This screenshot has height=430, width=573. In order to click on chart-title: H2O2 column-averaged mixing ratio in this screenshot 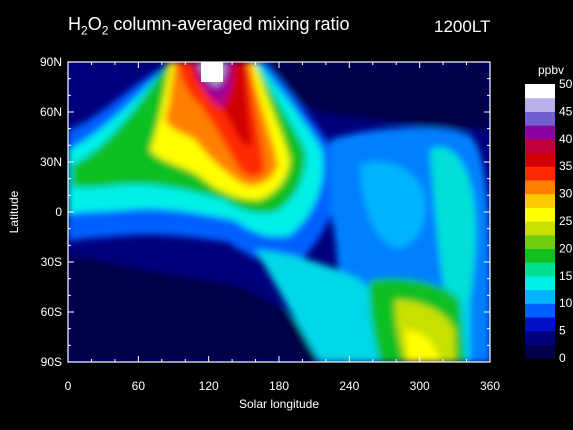, I will do `click(209, 26)`.